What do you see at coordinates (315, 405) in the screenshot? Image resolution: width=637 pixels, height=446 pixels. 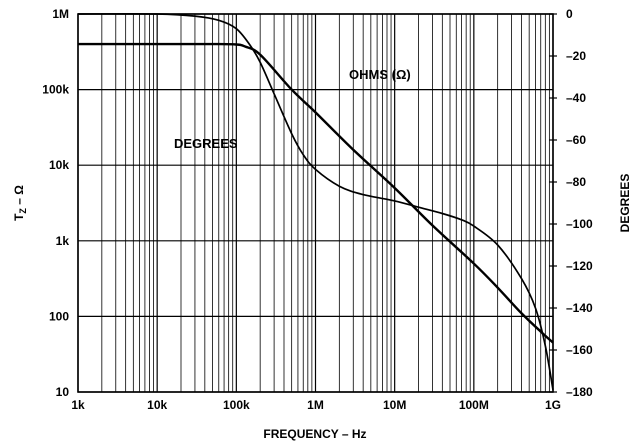 I see `x-tick-label: 1M` at bounding box center [315, 405].